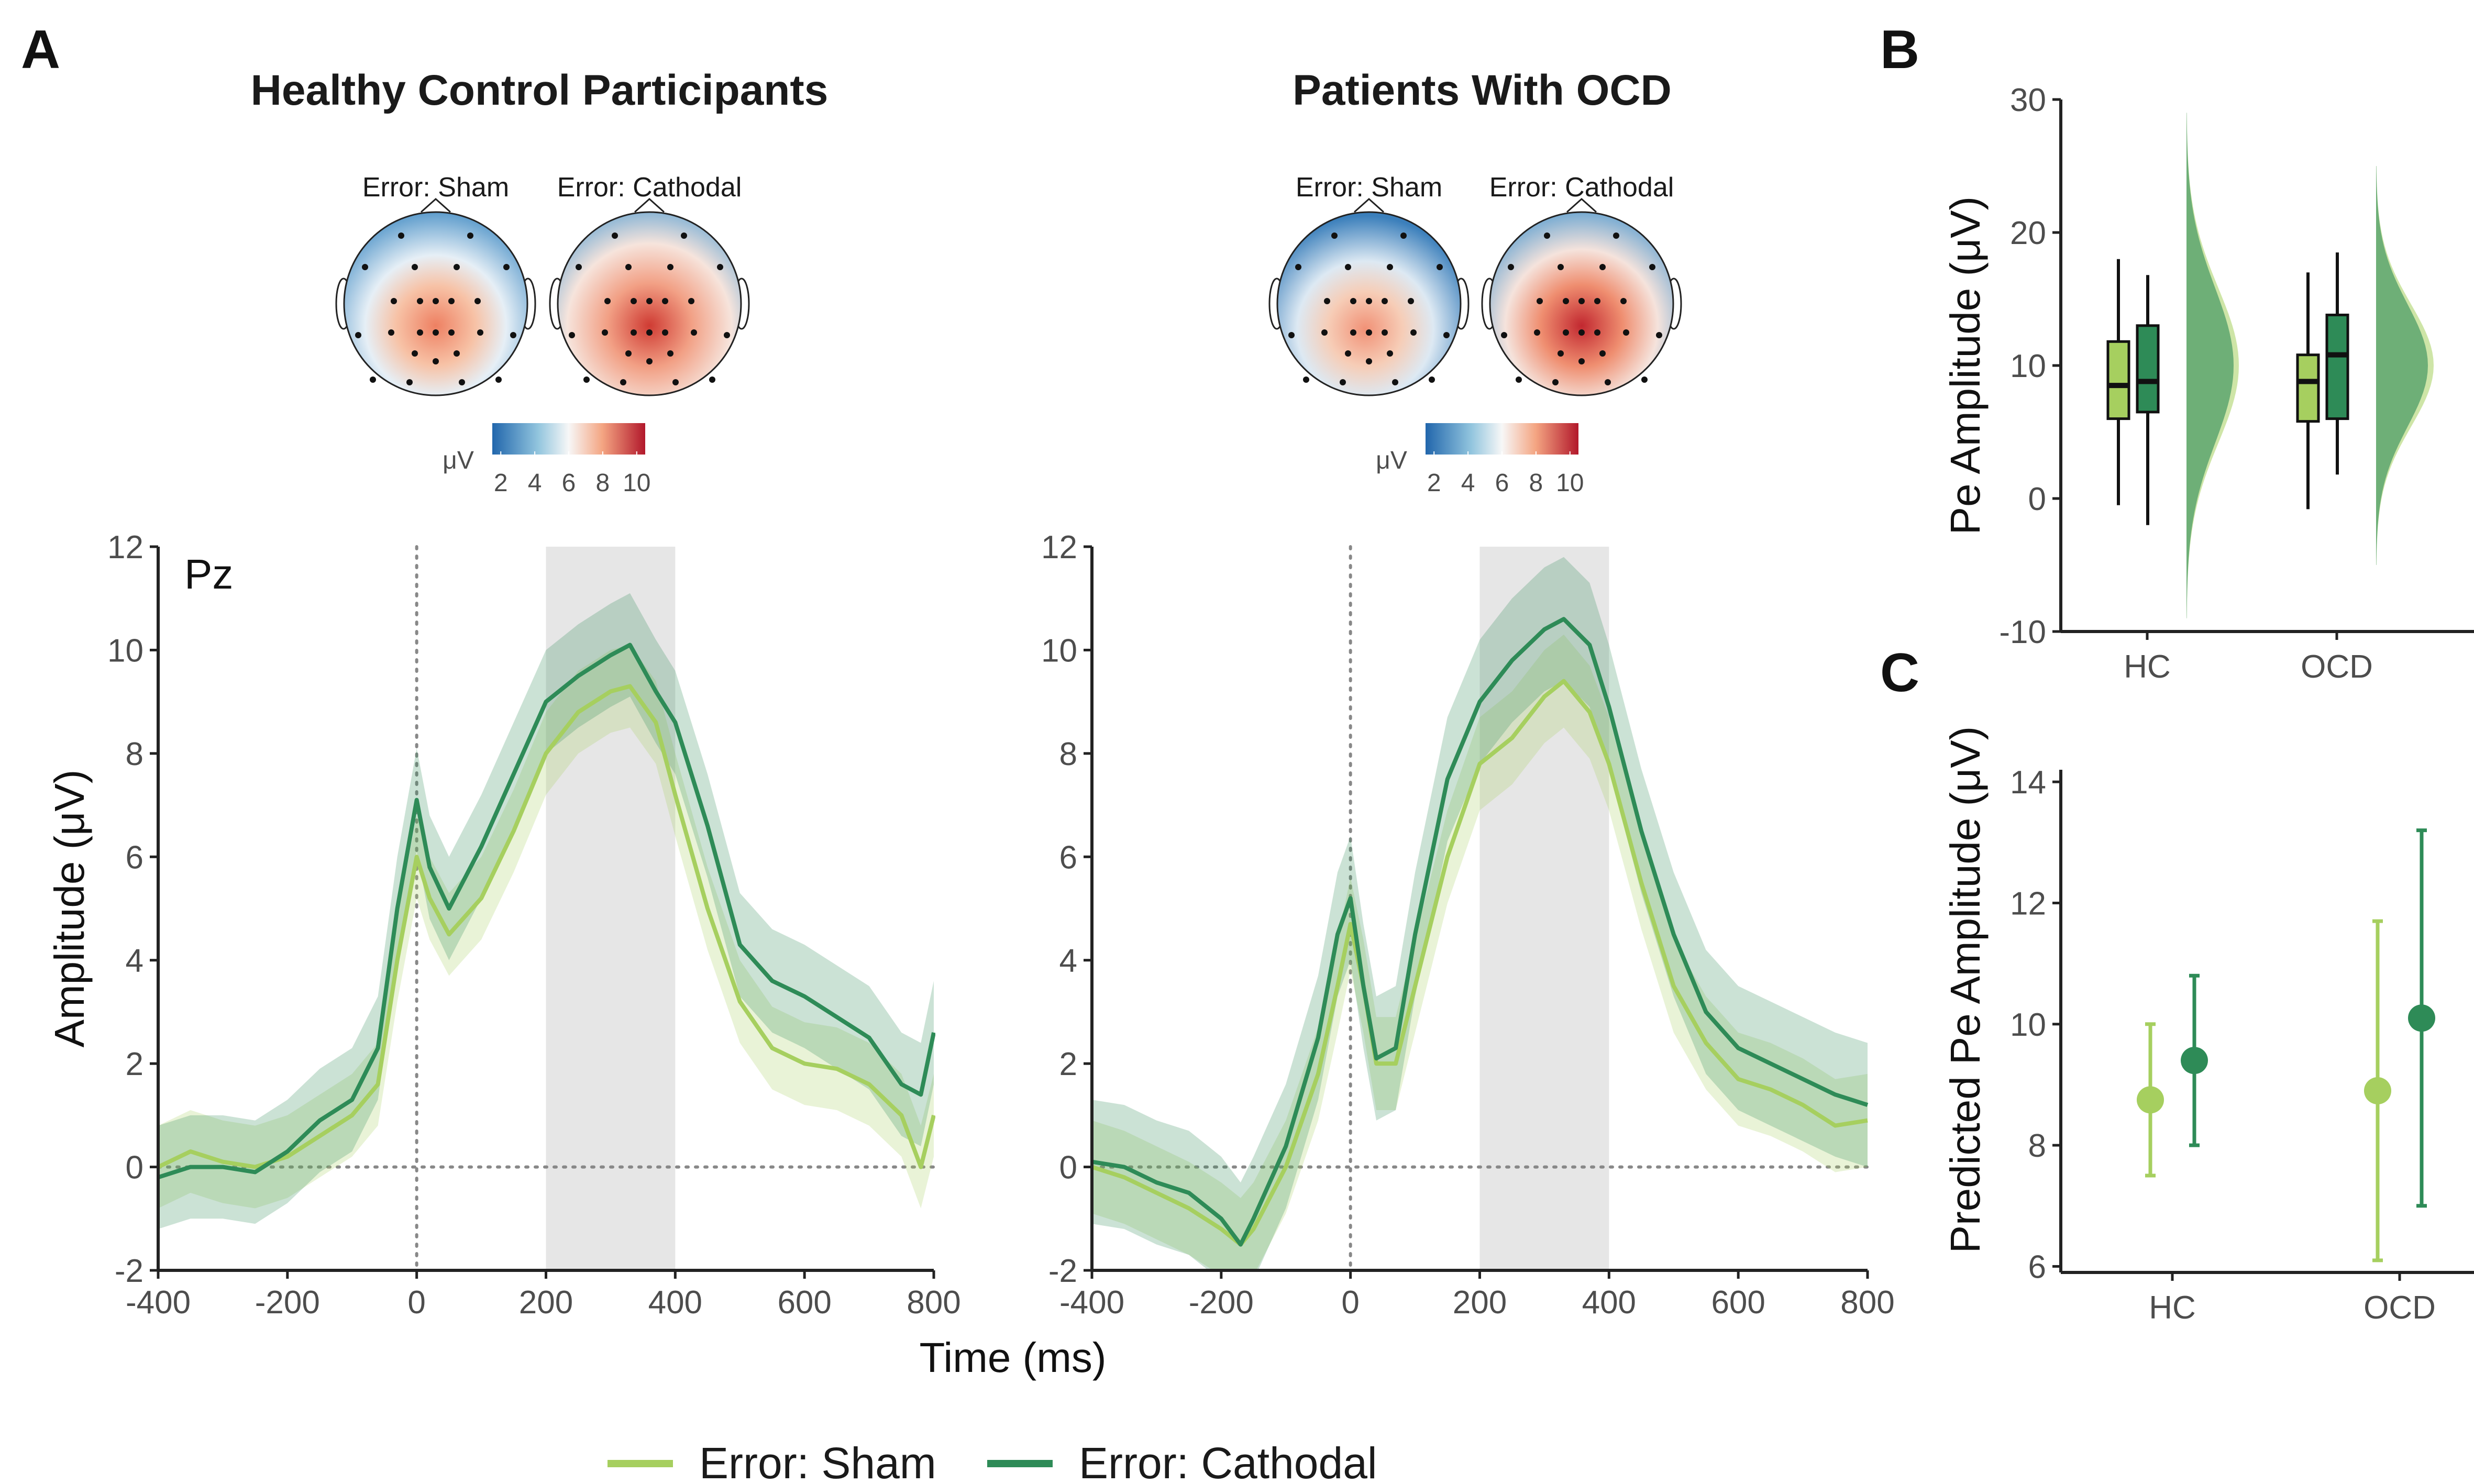 This screenshot has height=1484, width=2474. What do you see at coordinates (135, 1168) in the screenshot?
I see `y-tick-label: 0` at bounding box center [135, 1168].